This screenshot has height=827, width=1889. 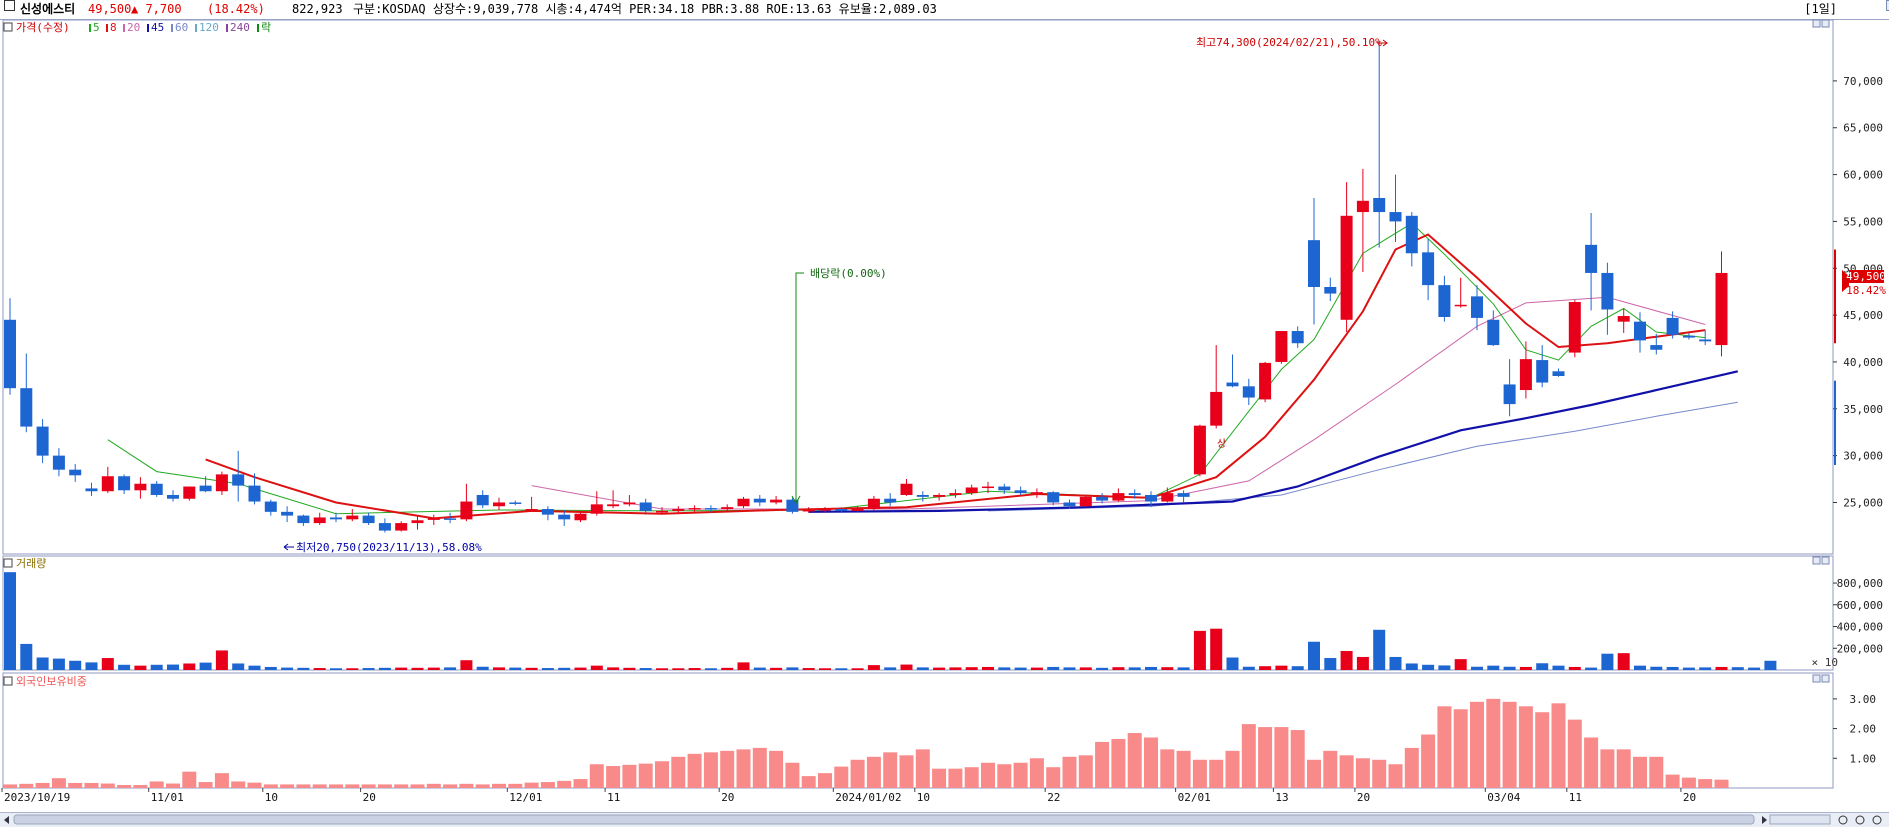 I want to click on volume-minimize-icon, so click(x=1816, y=560).